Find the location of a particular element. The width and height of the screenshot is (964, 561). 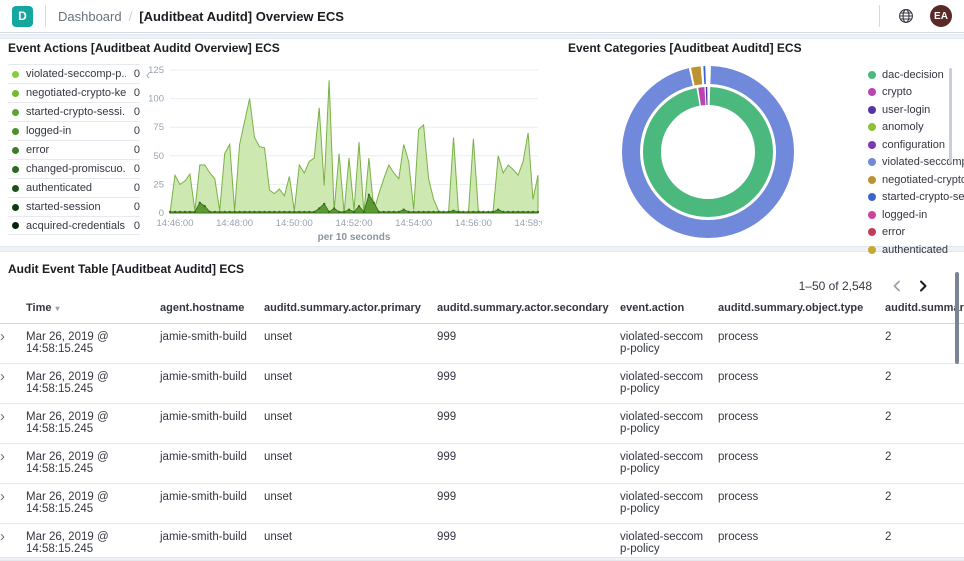

legend-label: authenticated is located at coordinates (59, 188).